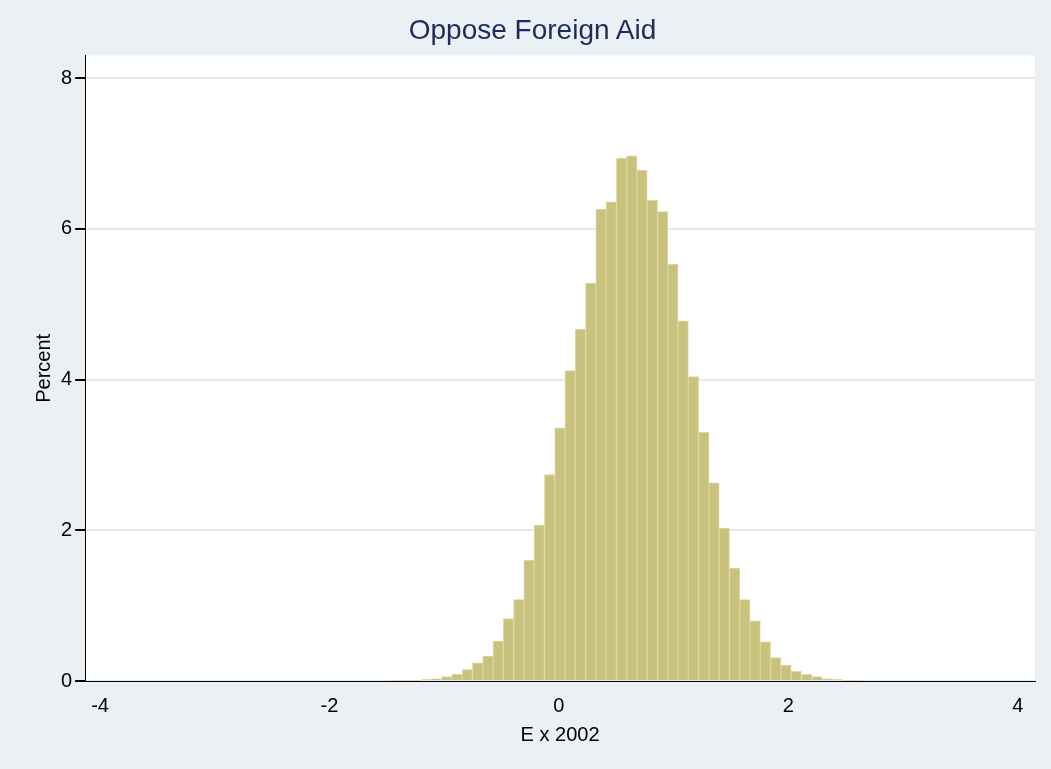  What do you see at coordinates (67, 76) in the screenshot?
I see `y-tick-label: 8` at bounding box center [67, 76].